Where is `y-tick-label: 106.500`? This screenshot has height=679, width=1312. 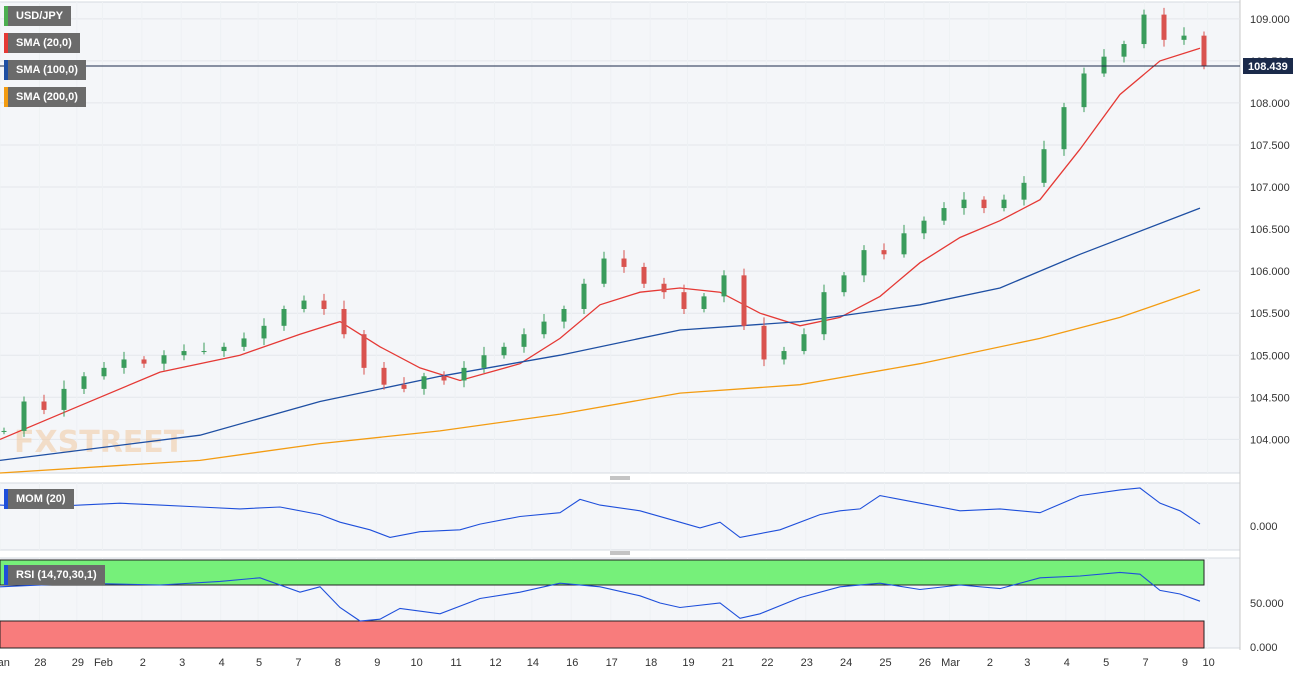
y-tick-label: 106.500 is located at coordinates (1270, 230).